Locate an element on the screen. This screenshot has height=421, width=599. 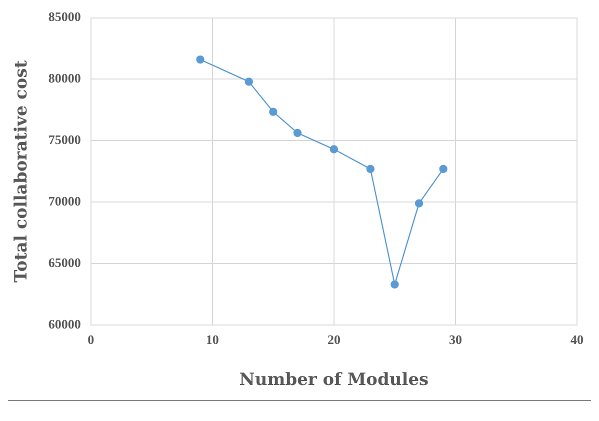
y-tick-label: 75000 is located at coordinates (64, 140).